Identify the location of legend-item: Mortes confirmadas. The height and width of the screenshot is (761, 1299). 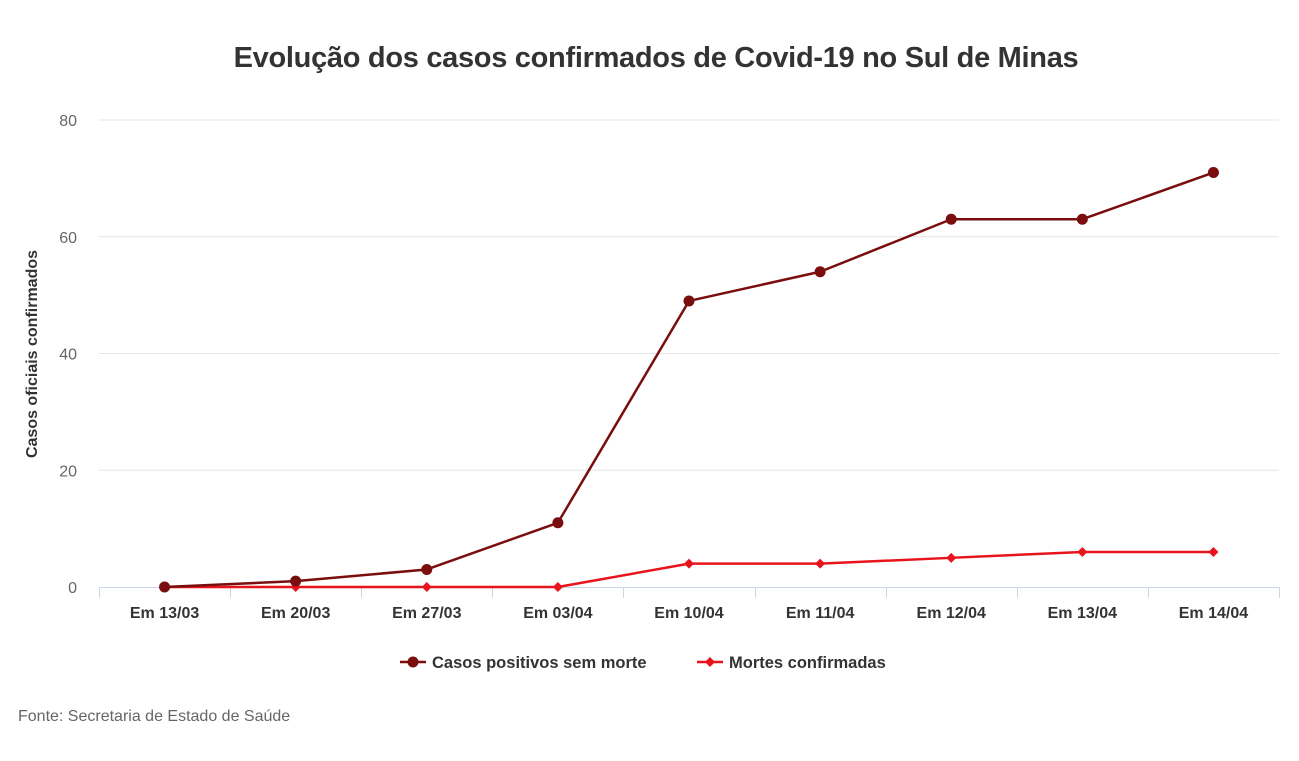
(791, 663).